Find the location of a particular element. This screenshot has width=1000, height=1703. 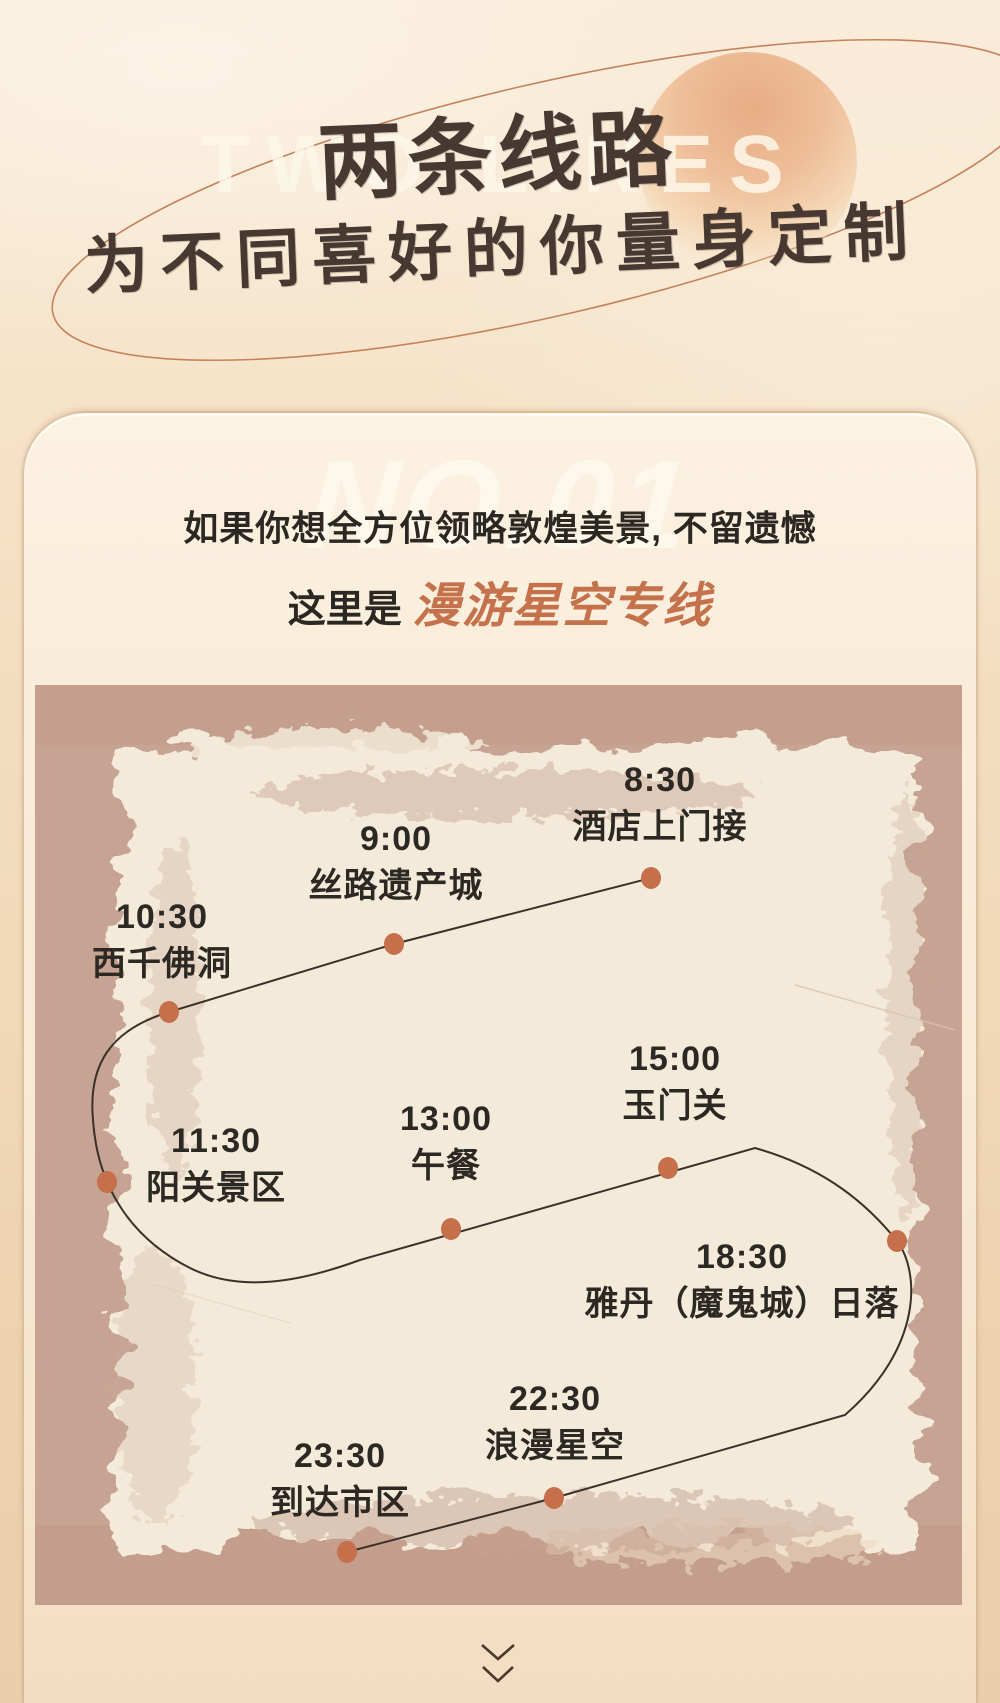

route-title-prefix: 这里是 is located at coordinates (344, 610).